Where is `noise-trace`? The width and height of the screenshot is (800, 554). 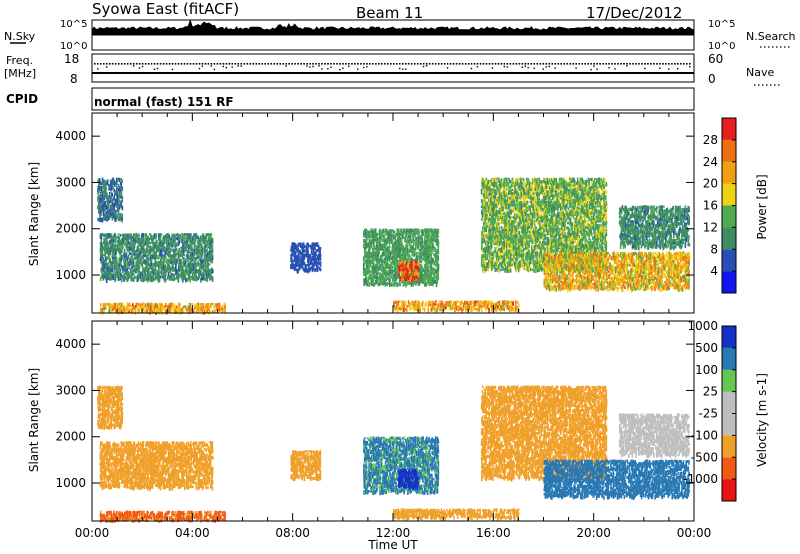
noise-trace is located at coordinates (393, 29).